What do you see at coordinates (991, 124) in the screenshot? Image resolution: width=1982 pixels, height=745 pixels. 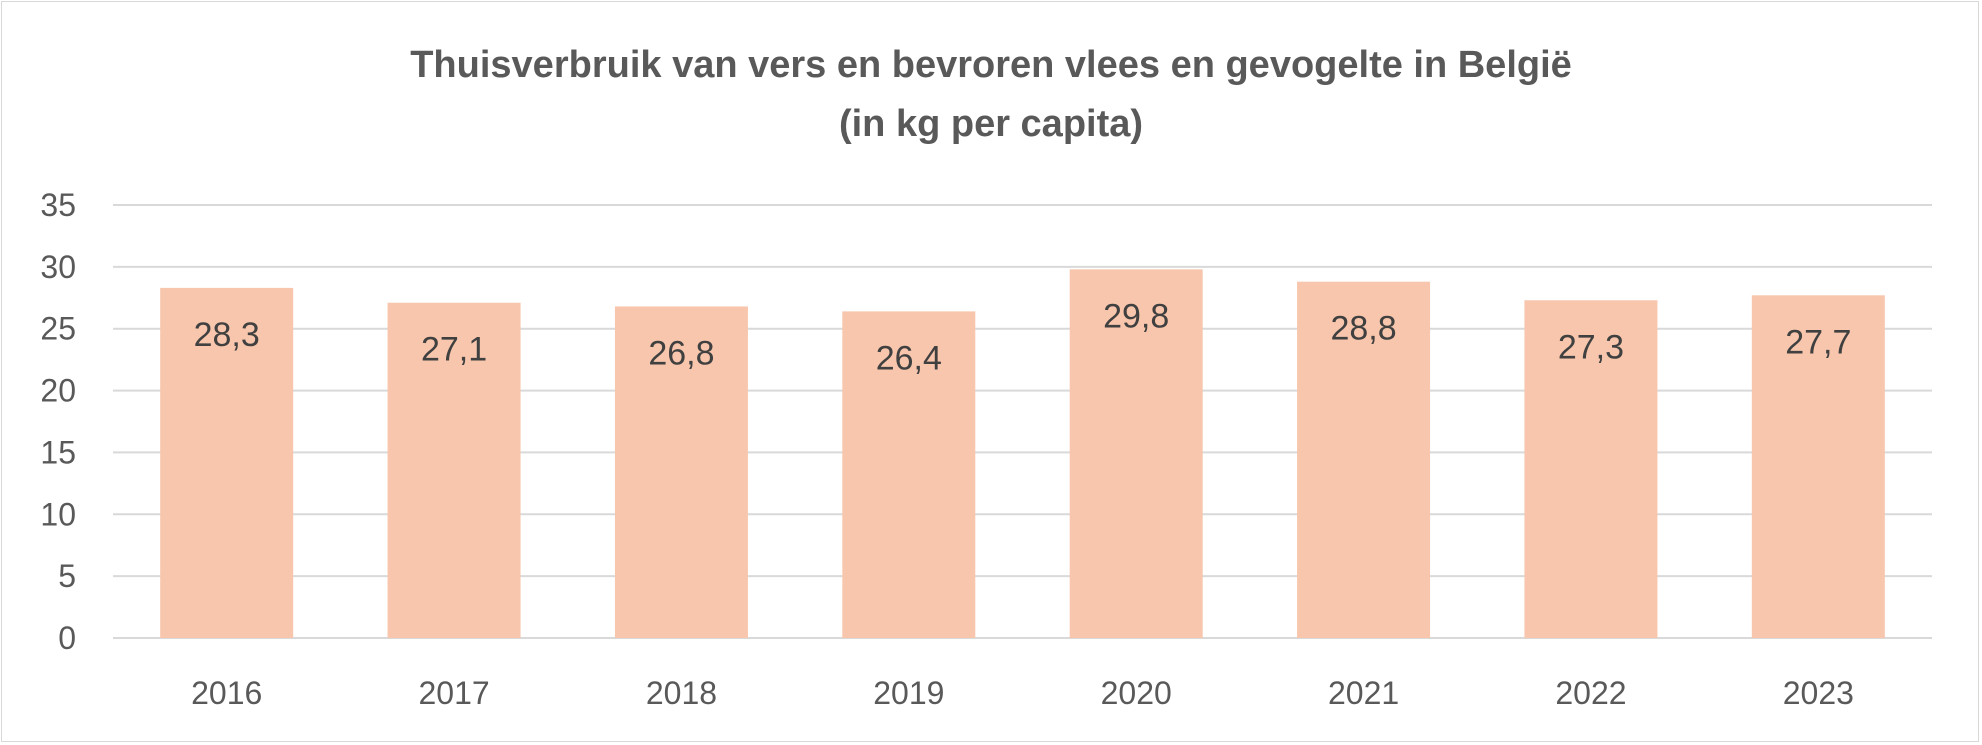 I see `chart-subtitle: (in kg per capita)` at bounding box center [991, 124].